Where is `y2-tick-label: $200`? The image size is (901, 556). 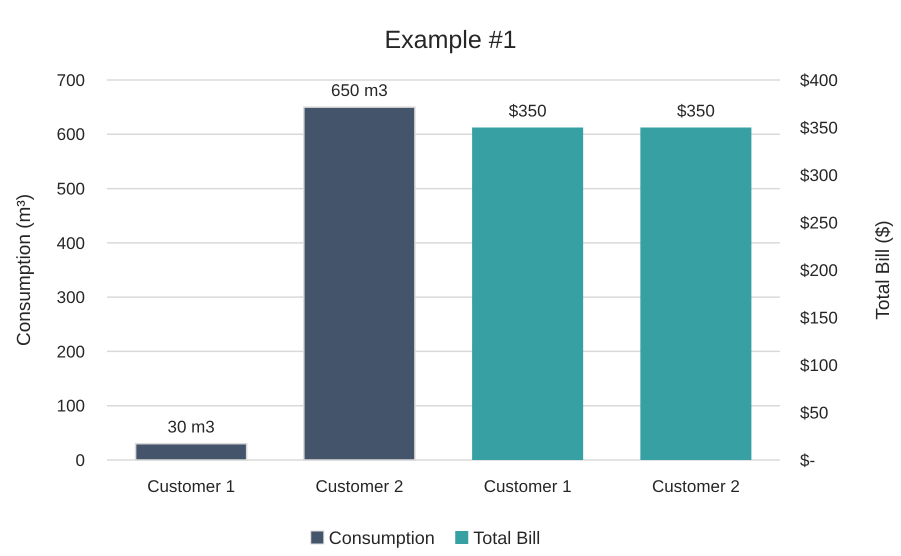 y2-tick-label: $200 is located at coordinates (819, 270).